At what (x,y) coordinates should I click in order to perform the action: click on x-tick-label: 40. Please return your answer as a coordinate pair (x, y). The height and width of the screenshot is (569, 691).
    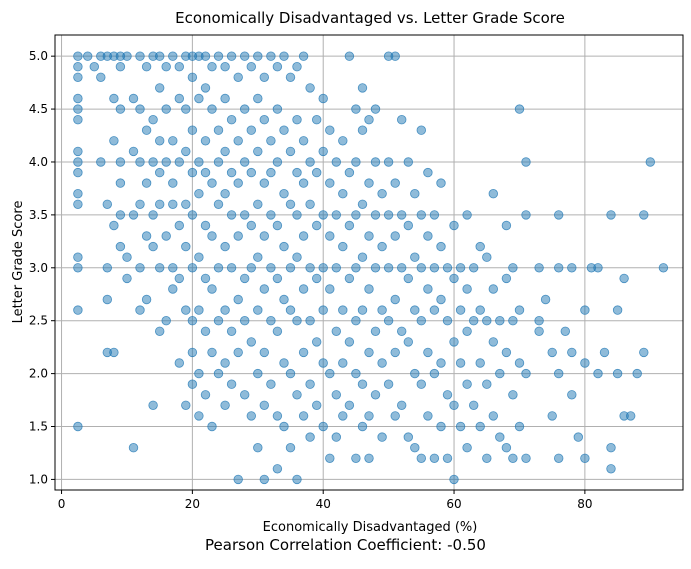
    Looking at the image, I should click on (323, 504).